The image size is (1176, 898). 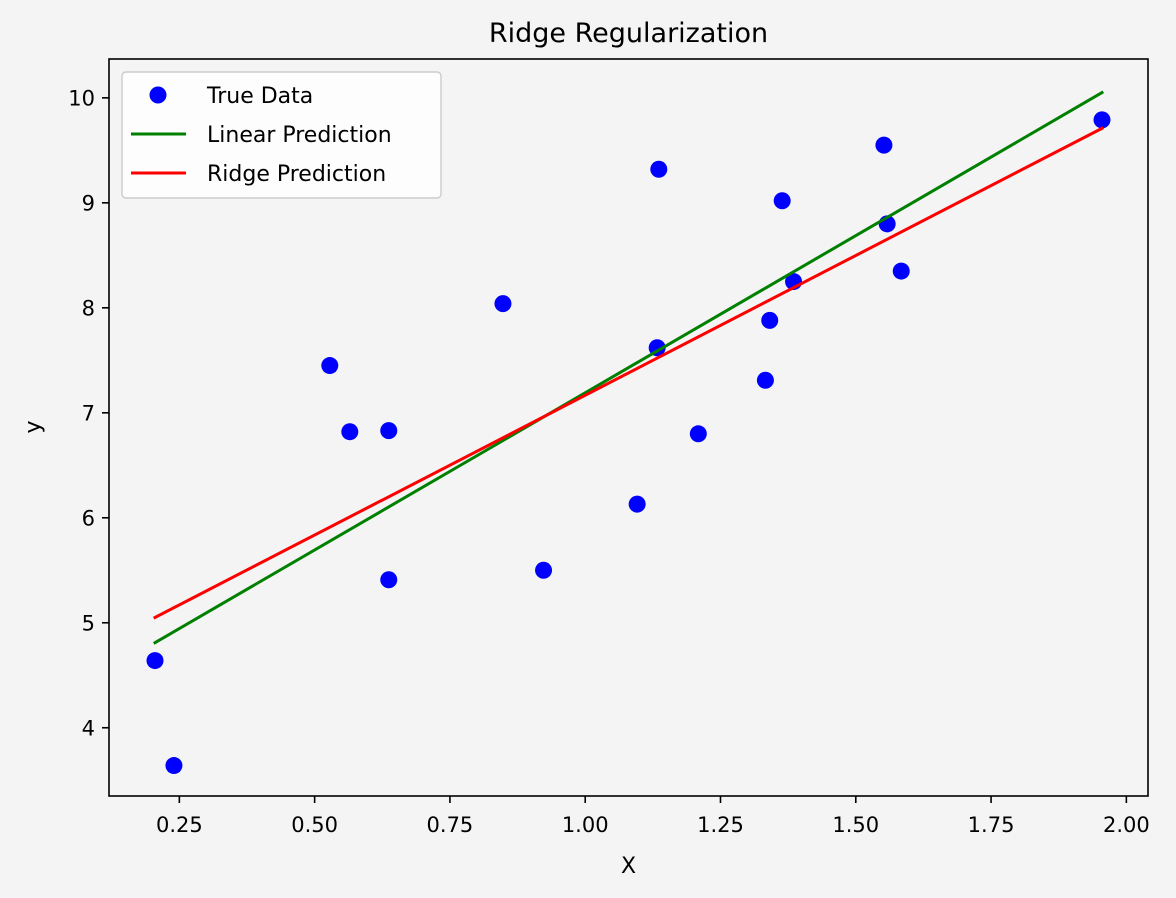 I want to click on x-tick-label: 0.75, so click(x=450, y=825).